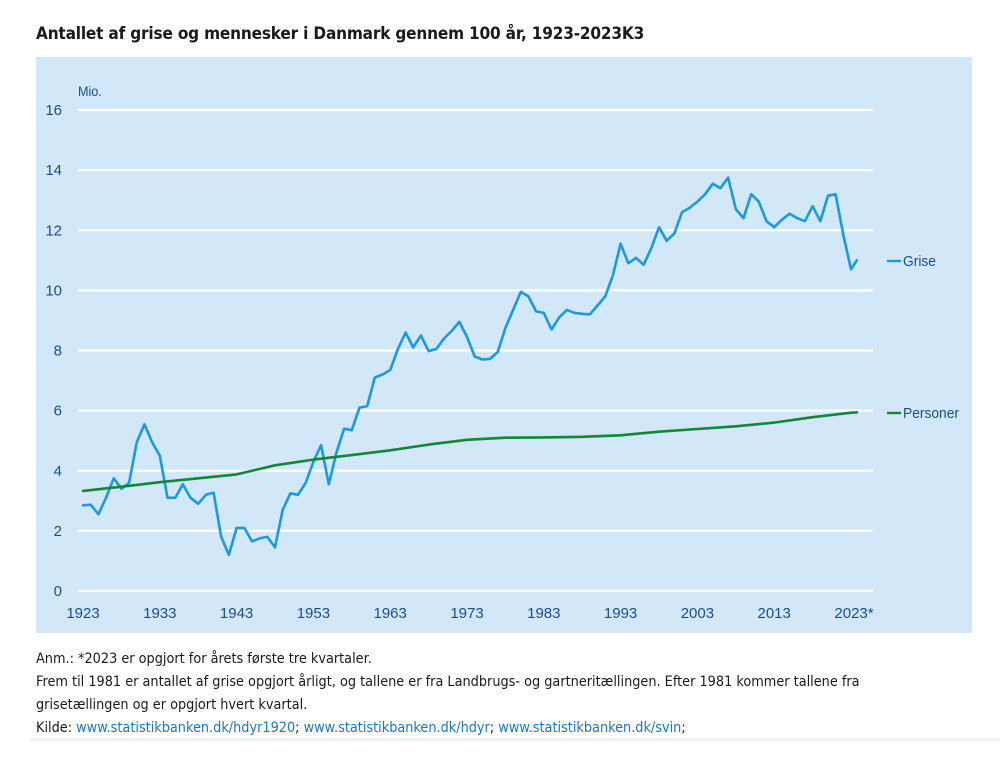  I want to click on x-tick-label: 2013, so click(774, 613).